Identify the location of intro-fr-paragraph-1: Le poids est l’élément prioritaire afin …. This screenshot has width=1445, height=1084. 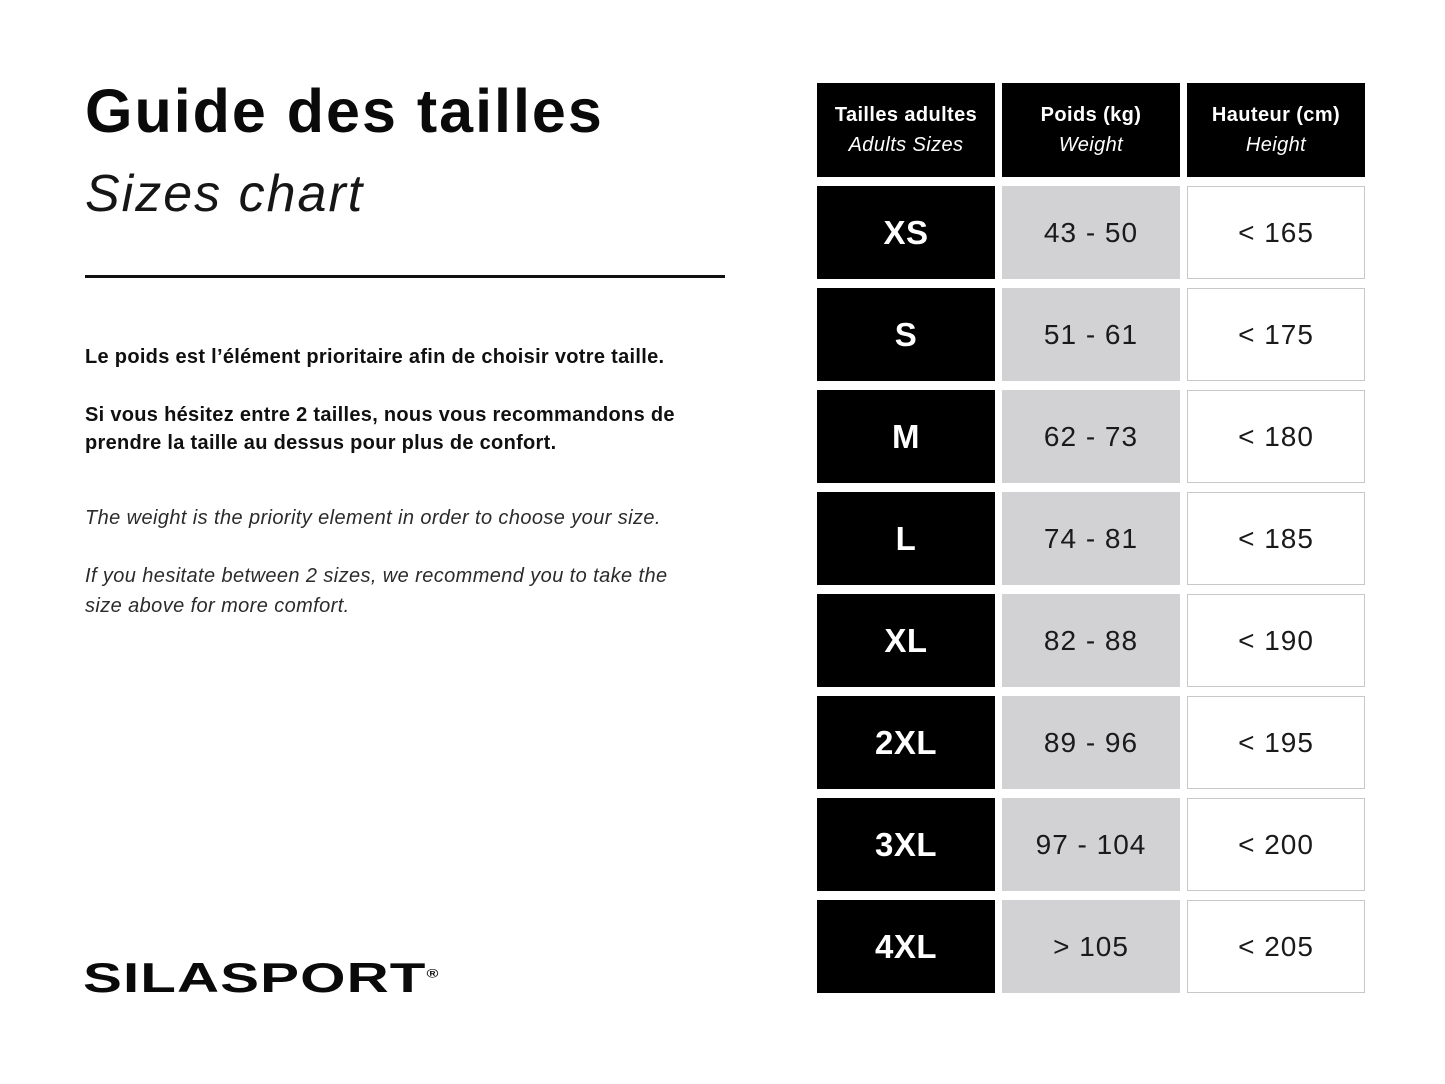
(375, 357).